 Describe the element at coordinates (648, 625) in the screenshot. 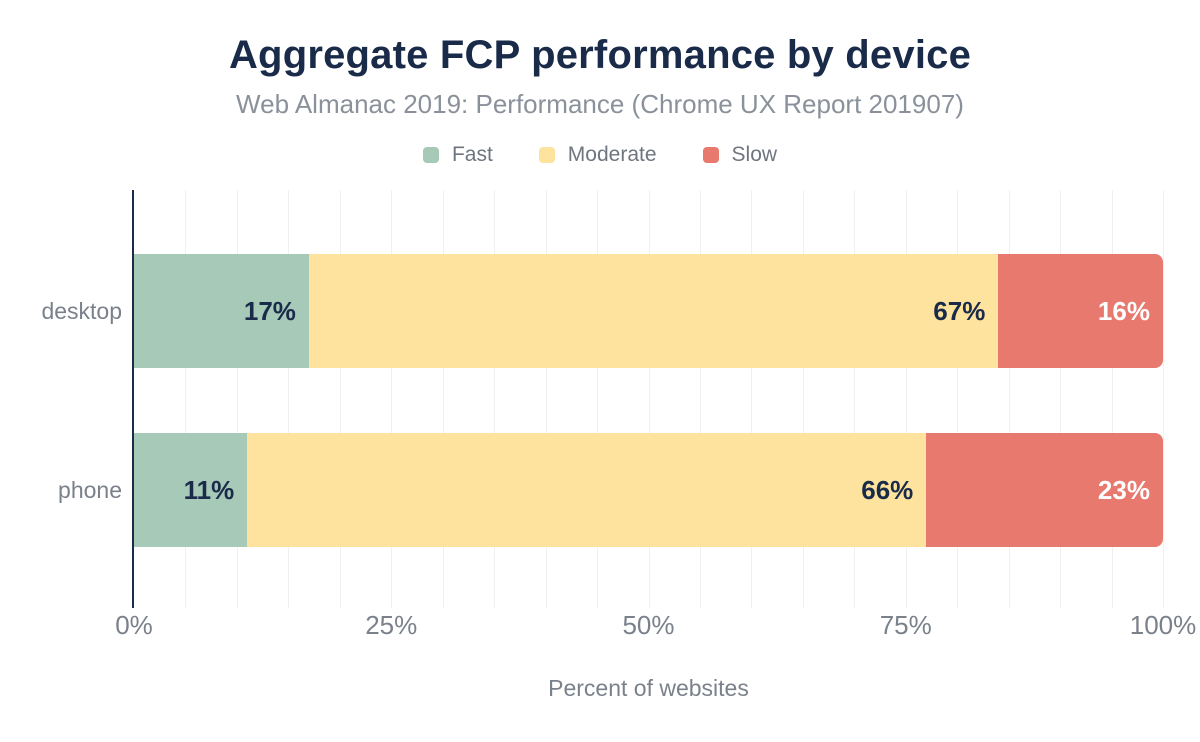

I see `x-tick-50: 50%` at that location.